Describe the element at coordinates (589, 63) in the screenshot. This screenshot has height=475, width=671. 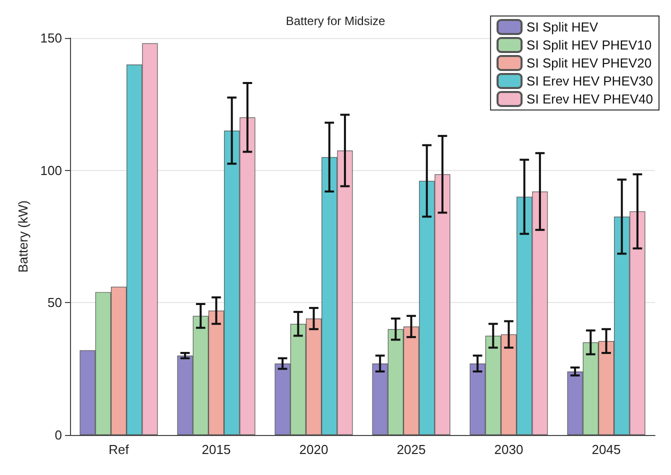
I see `legend-label: SI Split HEV PHEV20` at that location.